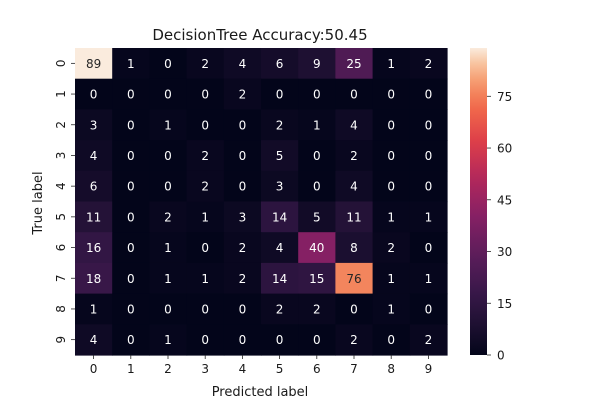 This screenshot has height=404, width=600. What do you see at coordinates (260, 392) in the screenshot?
I see `x-axis-label: Predicted label` at bounding box center [260, 392].